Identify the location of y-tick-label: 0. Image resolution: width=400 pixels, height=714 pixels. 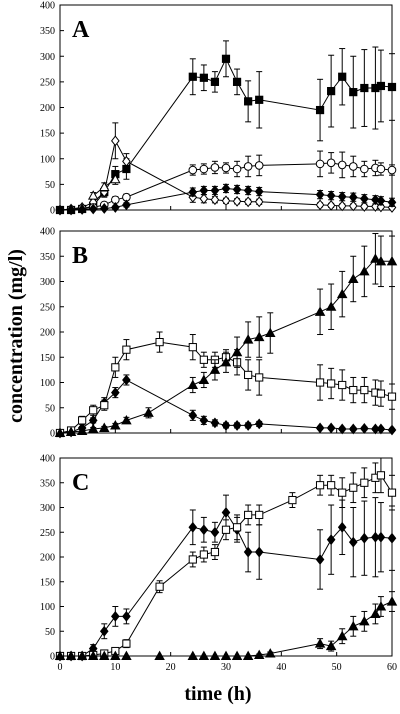
(52, 434).